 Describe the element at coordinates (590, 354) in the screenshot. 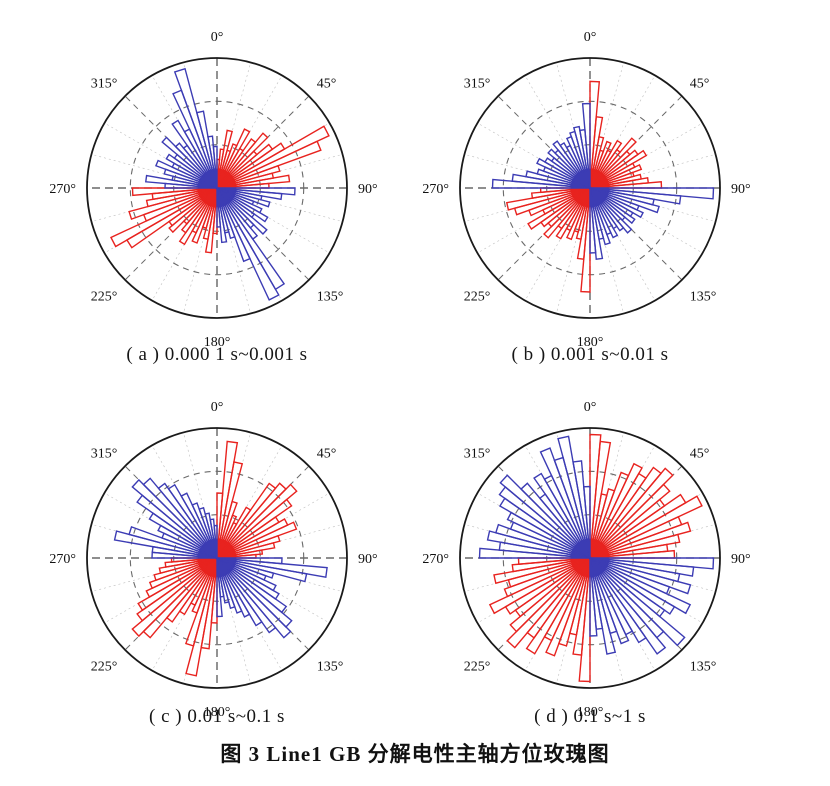

I see `subcaption-b: ( b ) 0.001 s~0.01 s` at that location.